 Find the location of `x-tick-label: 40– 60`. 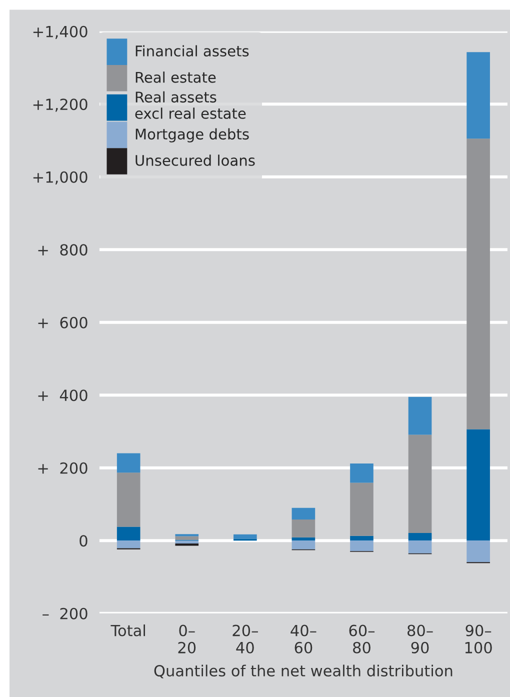

x-tick-label: 40– 60 is located at coordinates (303, 639).